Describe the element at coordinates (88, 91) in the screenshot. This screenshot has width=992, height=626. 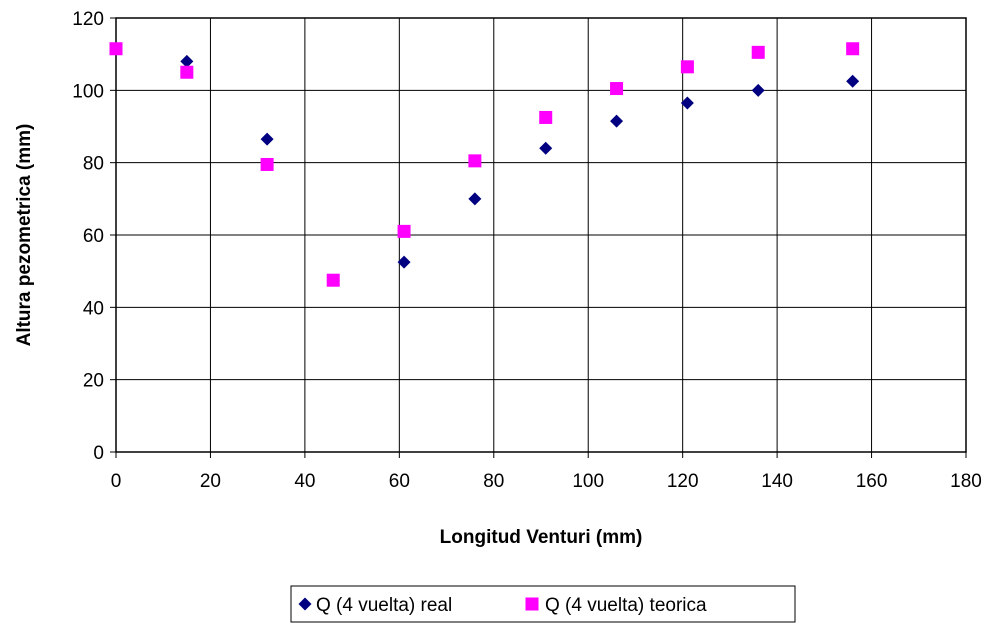
I see `y-tick-label: 100` at that location.